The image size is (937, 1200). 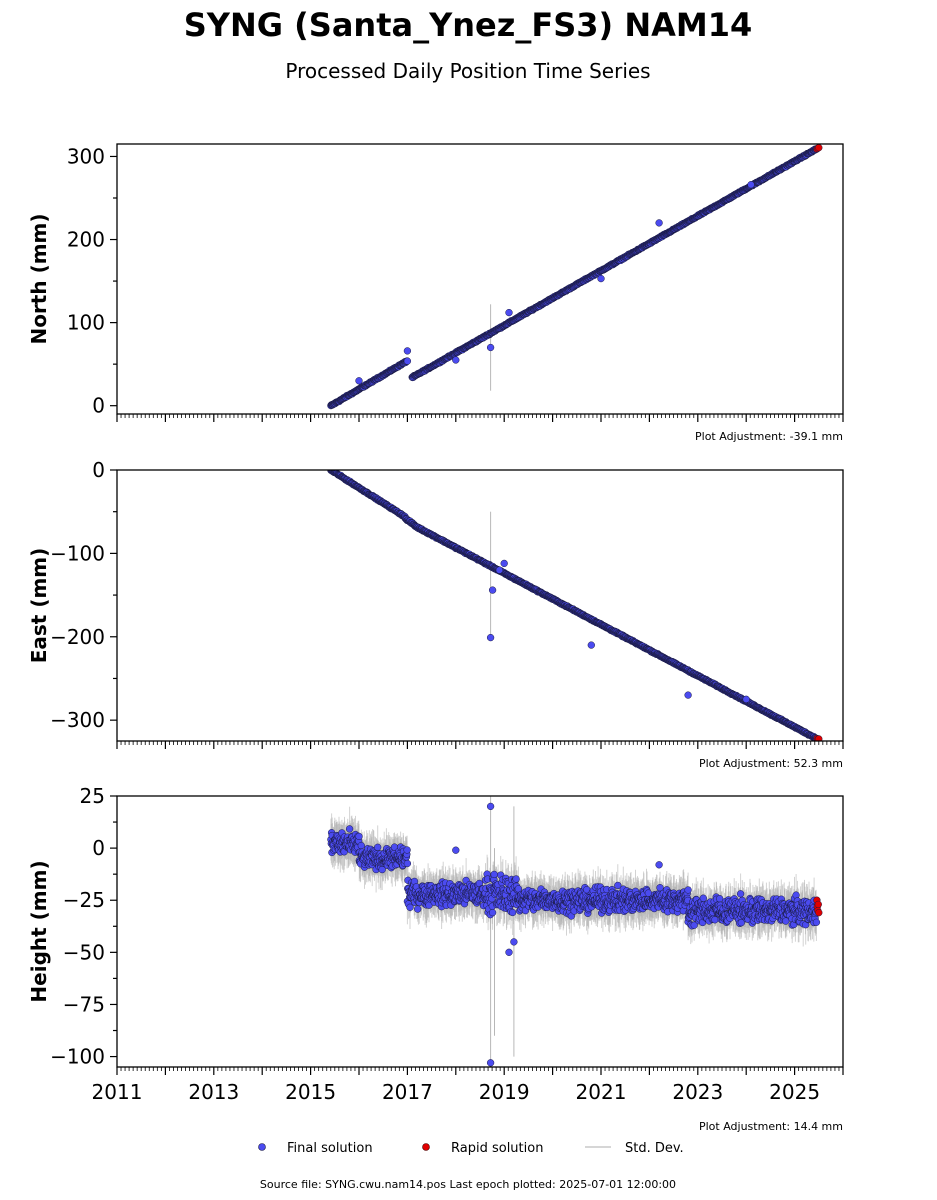 I want to click on y-tick-label: −200, so click(x=77, y=637).